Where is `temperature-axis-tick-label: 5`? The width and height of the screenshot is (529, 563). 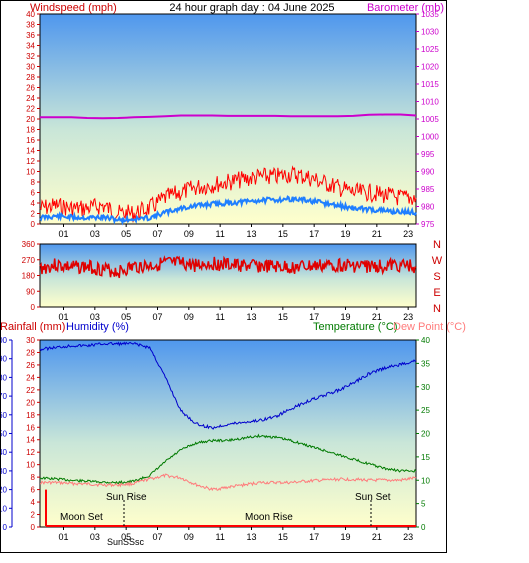
temperature-axis-tick-label: 5 is located at coordinates (423, 504).